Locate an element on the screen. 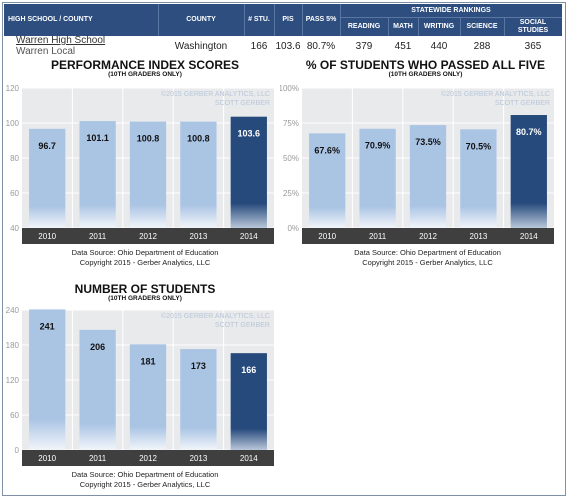 The height and width of the screenshot is (500, 570). writing-rank: 440 is located at coordinates (439, 46).